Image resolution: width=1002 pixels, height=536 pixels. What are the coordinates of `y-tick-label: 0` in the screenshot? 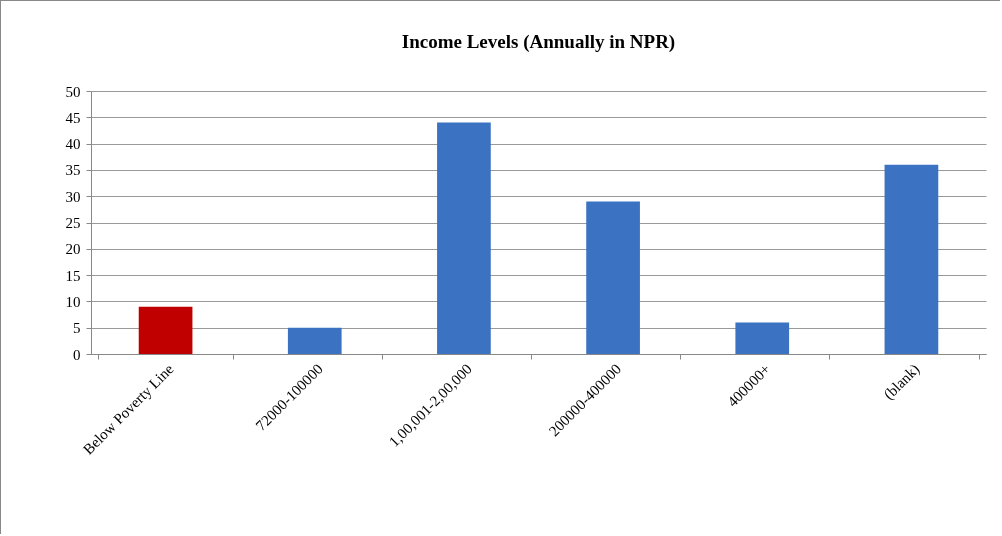 It's located at (77, 354).